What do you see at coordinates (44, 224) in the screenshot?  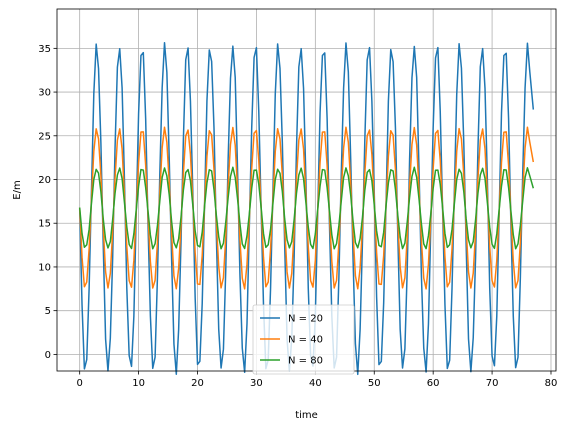 I see `y-tick-label: 15` at bounding box center [44, 224].